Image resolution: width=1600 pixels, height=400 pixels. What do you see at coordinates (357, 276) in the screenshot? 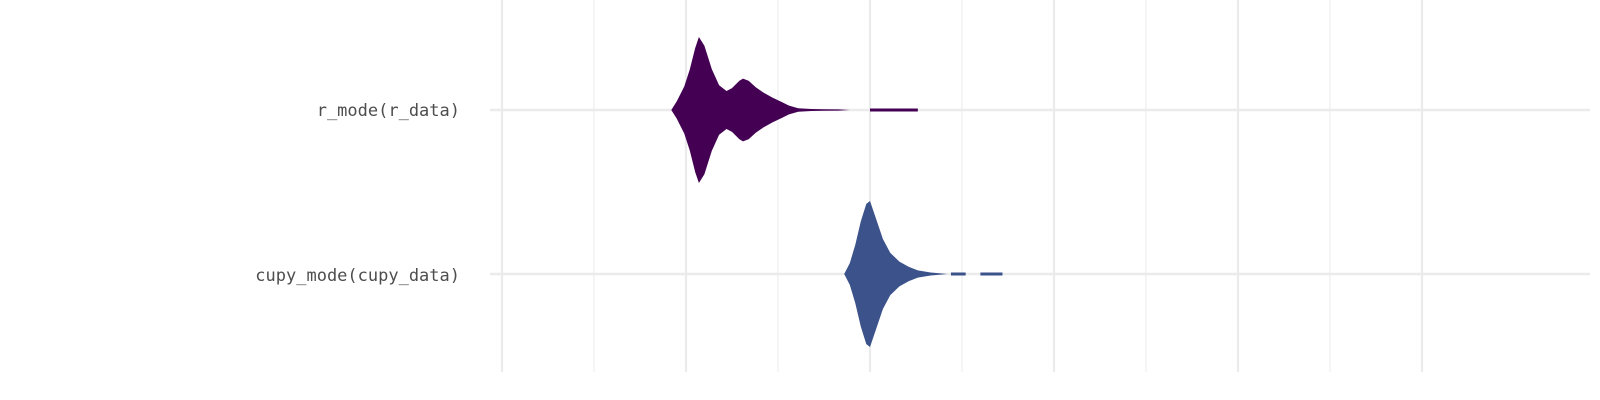
I see `y-tick-label-cupy-mode: cupy_mode(cupy_data)` at bounding box center [357, 276].